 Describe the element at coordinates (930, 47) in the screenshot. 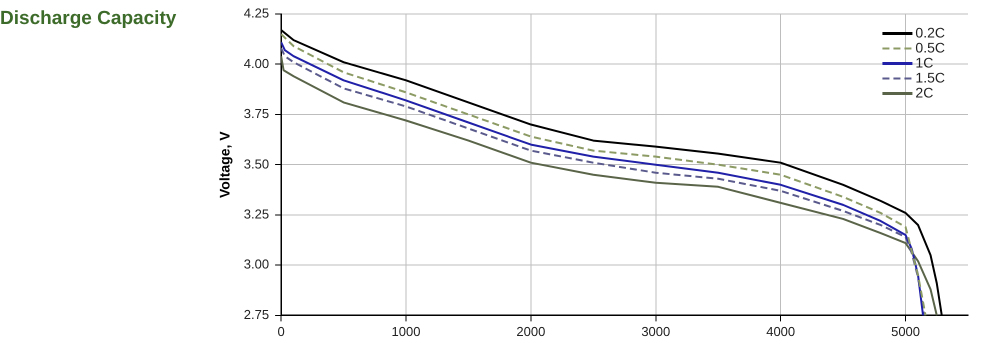

I see `legend-label: 0.5C` at that location.